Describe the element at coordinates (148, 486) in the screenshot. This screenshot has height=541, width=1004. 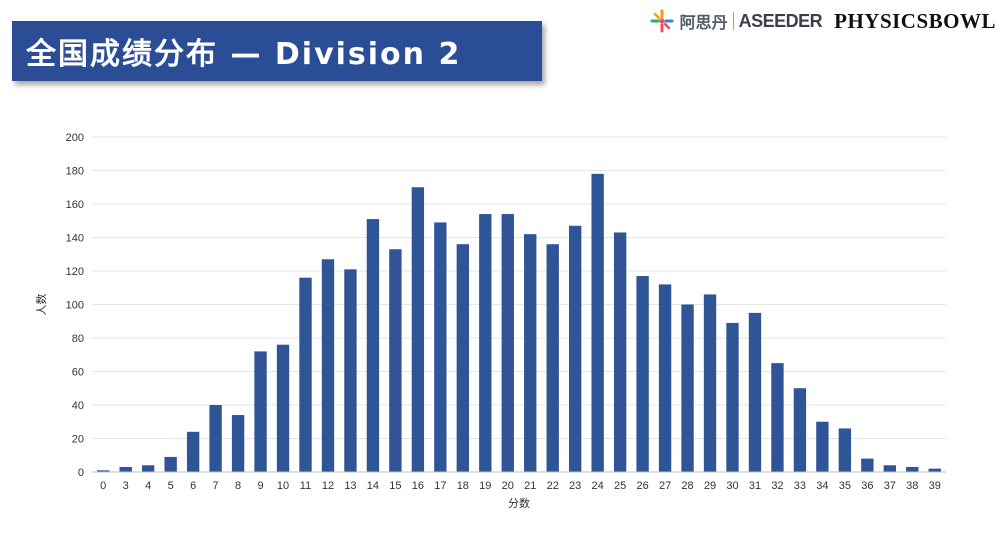
I see `x-tick-label: 4` at that location.